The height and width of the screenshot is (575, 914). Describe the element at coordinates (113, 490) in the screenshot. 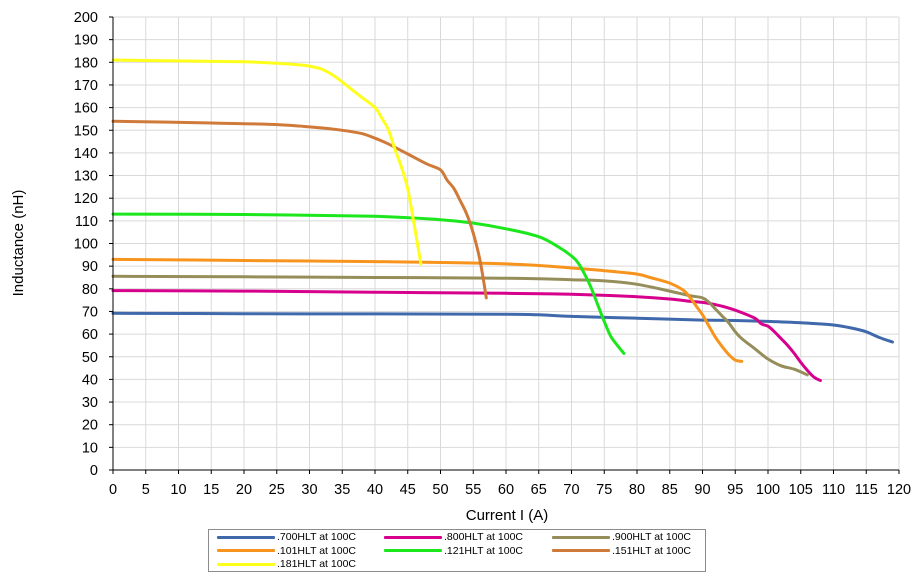

I see `x-tick-label: 0` at that location.